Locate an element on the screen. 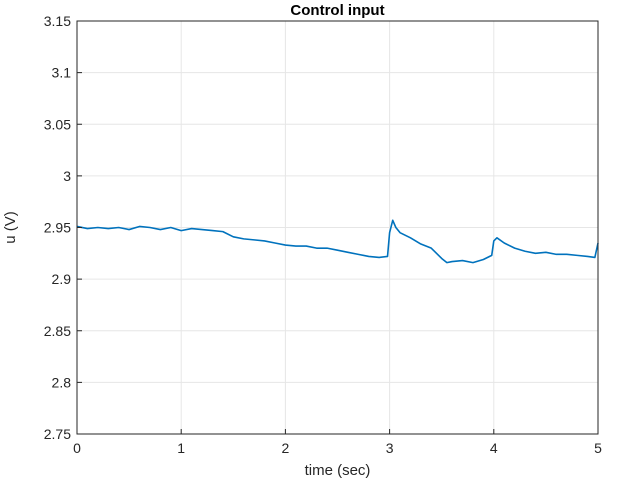 This screenshot has height=490, width=618. x-axis-label: time (sec) is located at coordinates (338, 470).